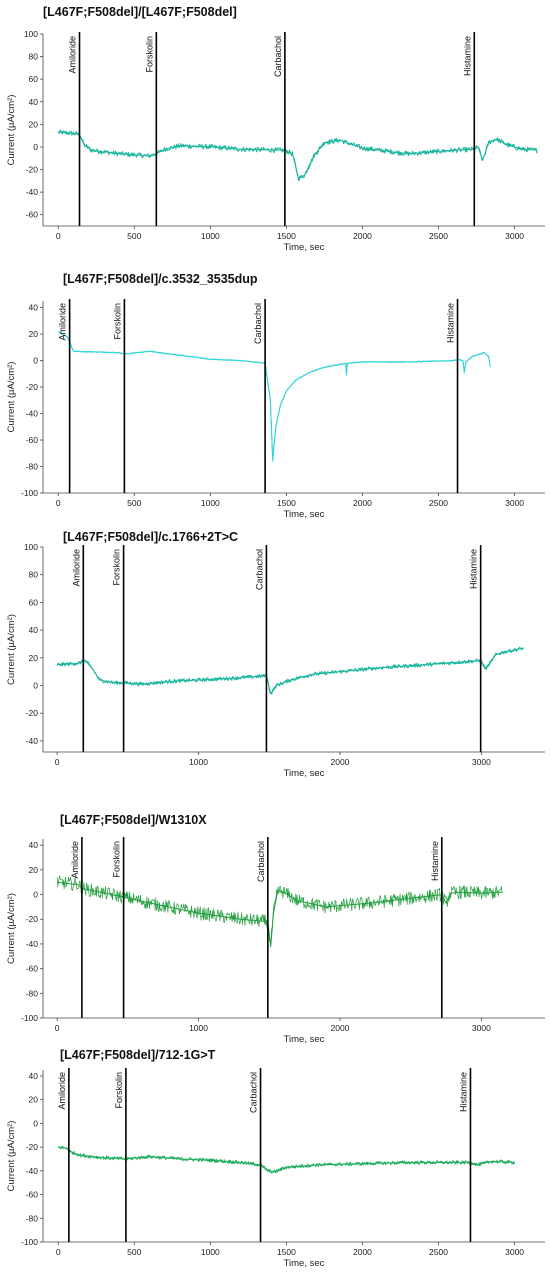  Describe the element at coordinates (138, 1055) in the screenshot. I see `chart-title: [L467F;F508del]/712-1G>T` at that location.